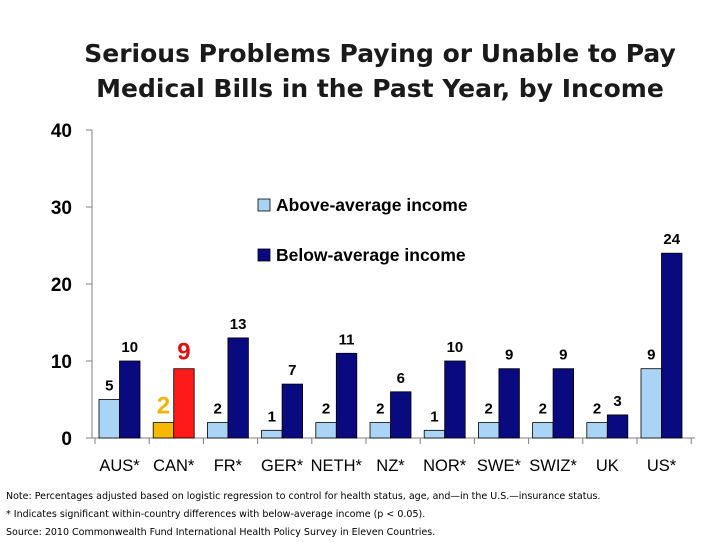  Describe the element at coordinates (347, 339) in the screenshot. I see `data-label: 11` at that location.